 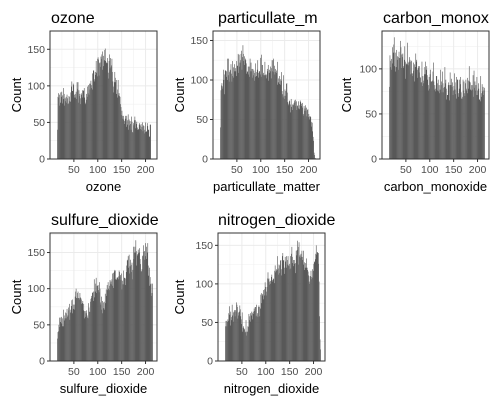 What do you see at coordinates (430, 170) in the screenshot?
I see `x-tick-label: 100` at bounding box center [430, 170].